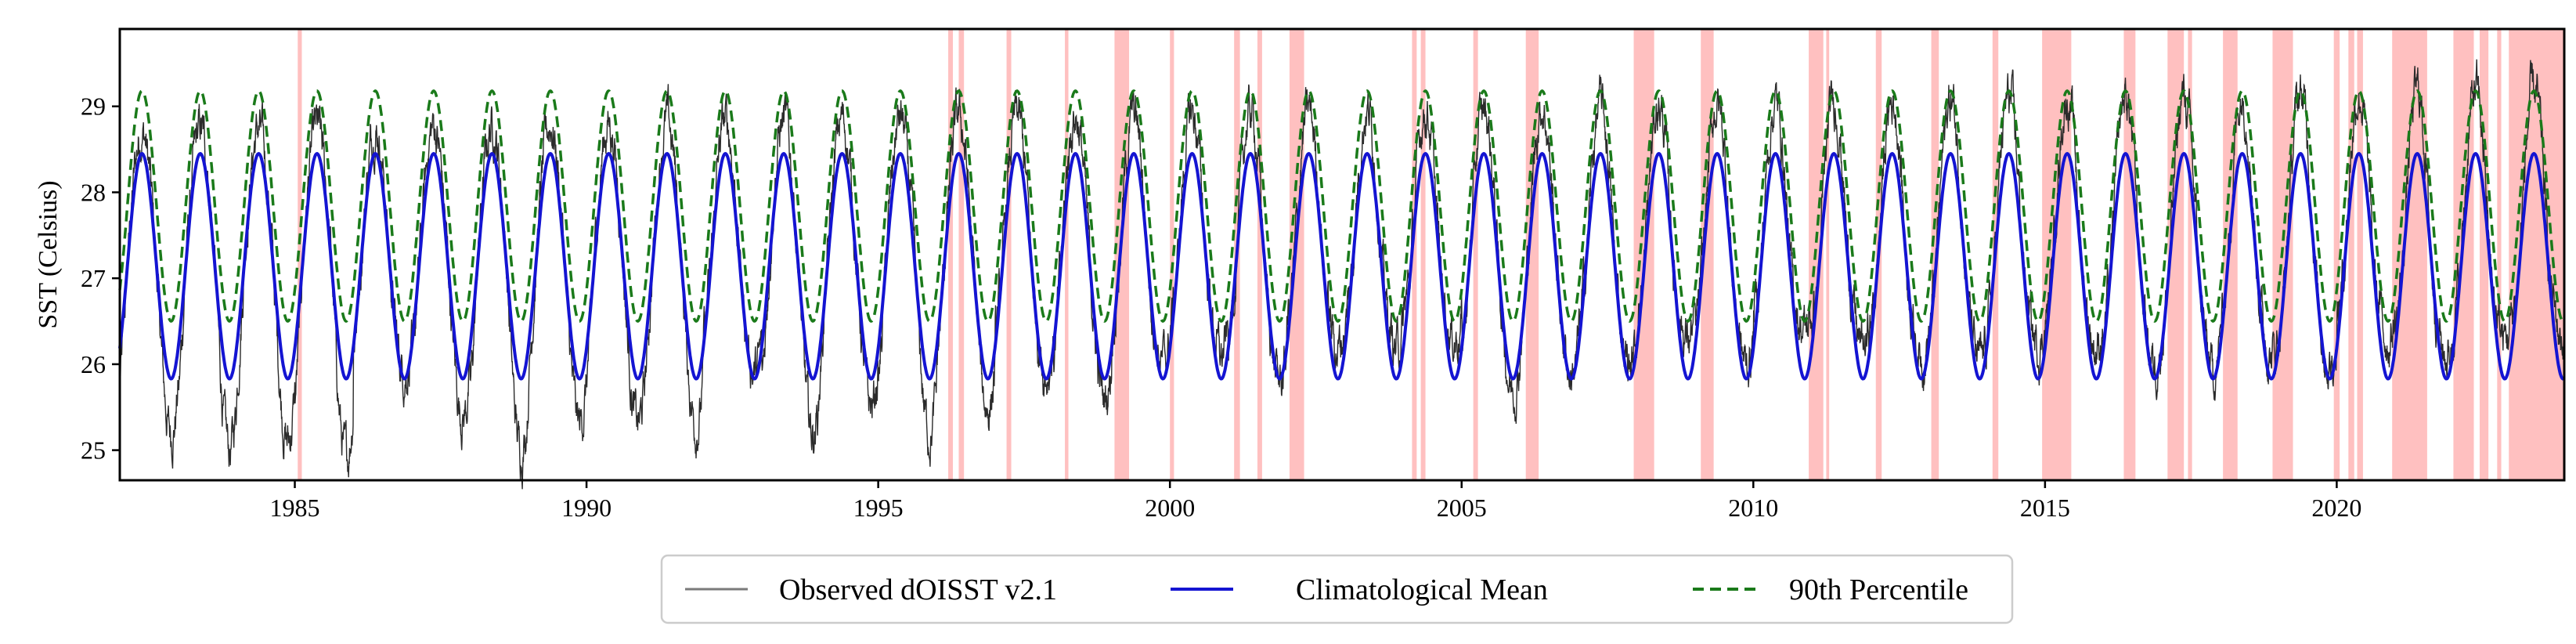  What do you see at coordinates (918, 589) in the screenshot?
I see `legend-label-observed: Observed dOISST v2.1` at bounding box center [918, 589].